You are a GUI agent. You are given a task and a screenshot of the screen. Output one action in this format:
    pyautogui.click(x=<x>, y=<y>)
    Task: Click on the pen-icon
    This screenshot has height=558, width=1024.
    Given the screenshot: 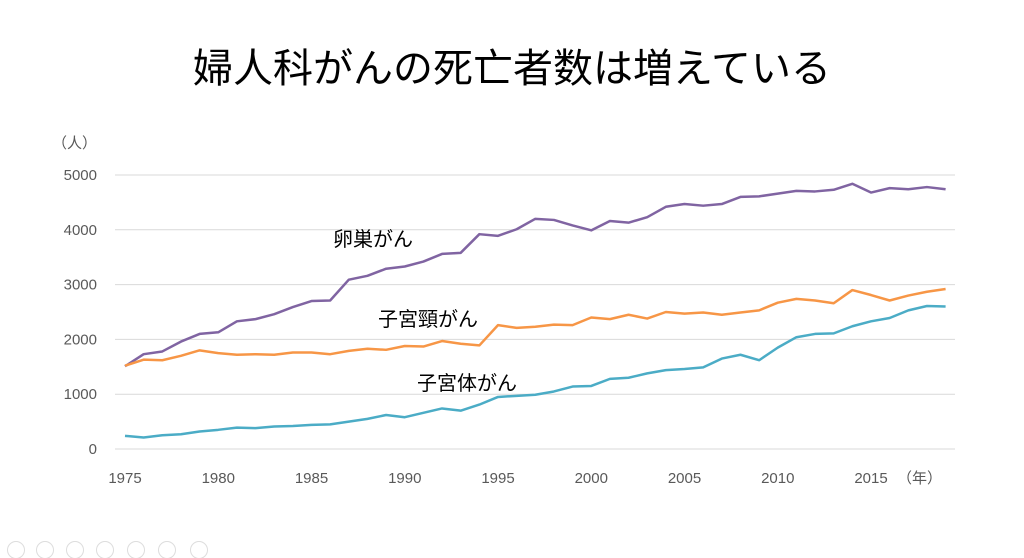 What is the action you would take?
    pyautogui.click(x=75, y=549)
    